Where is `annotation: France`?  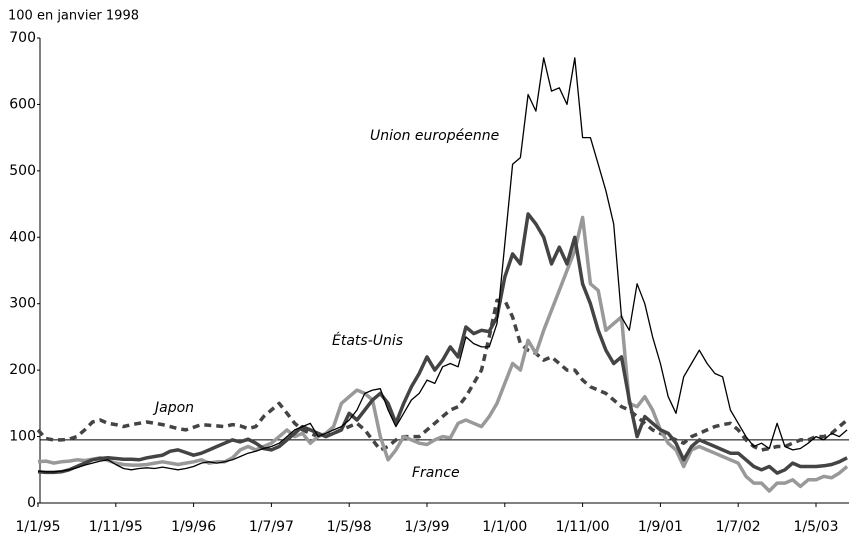 annotation: France is located at coordinates (436, 473).